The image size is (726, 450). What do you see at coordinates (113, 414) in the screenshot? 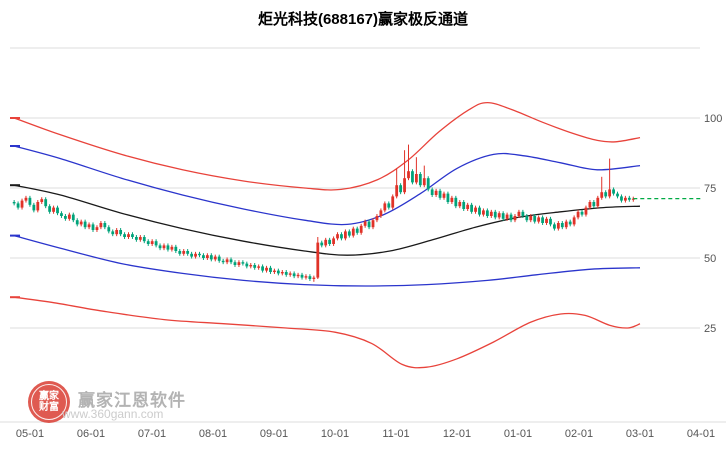
I see `watermark-url-text: www.360gann.com` at bounding box center [113, 414].